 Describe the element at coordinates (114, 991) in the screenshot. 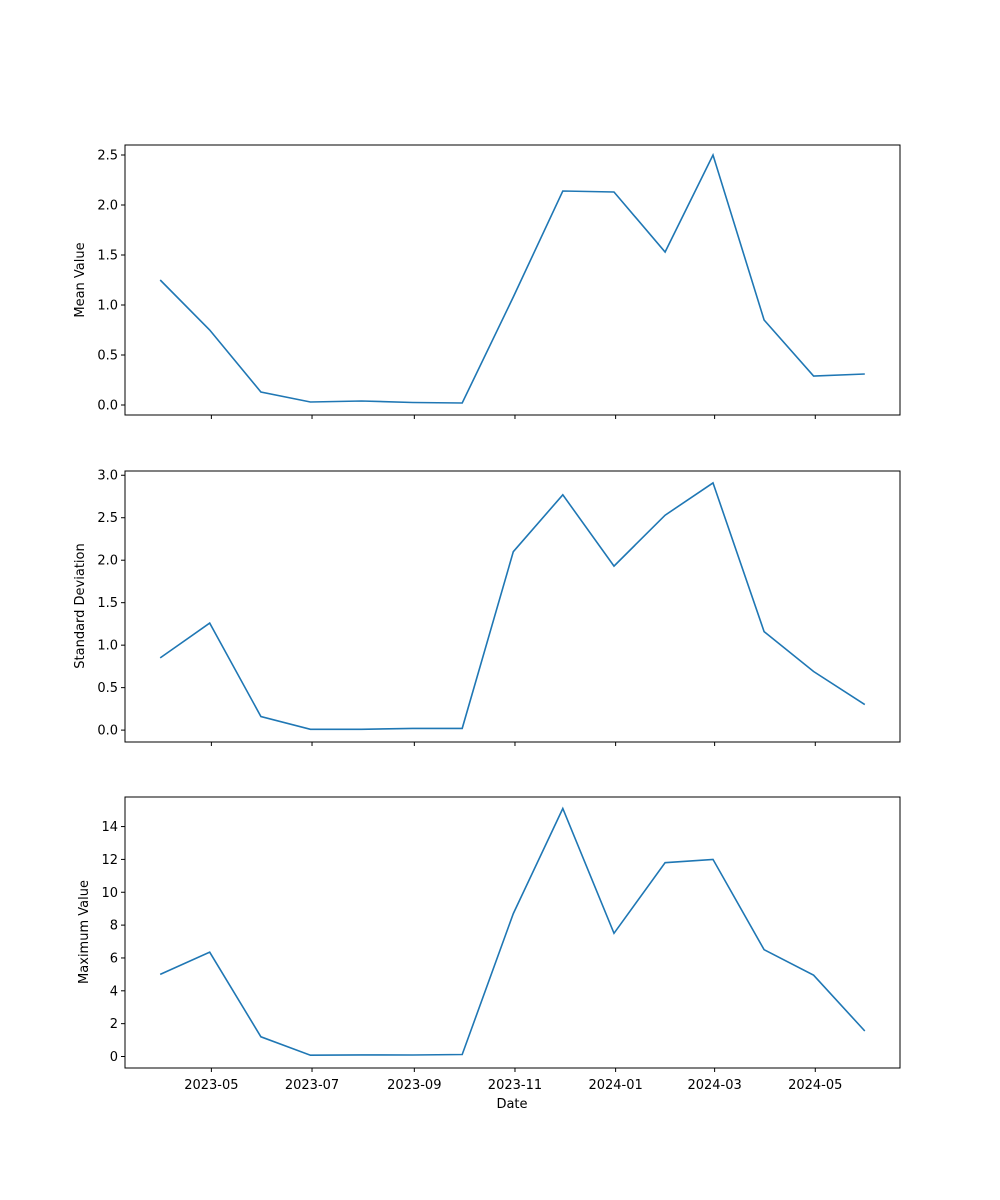

I see `maximum-value-y-tick-label: 4` at that location.